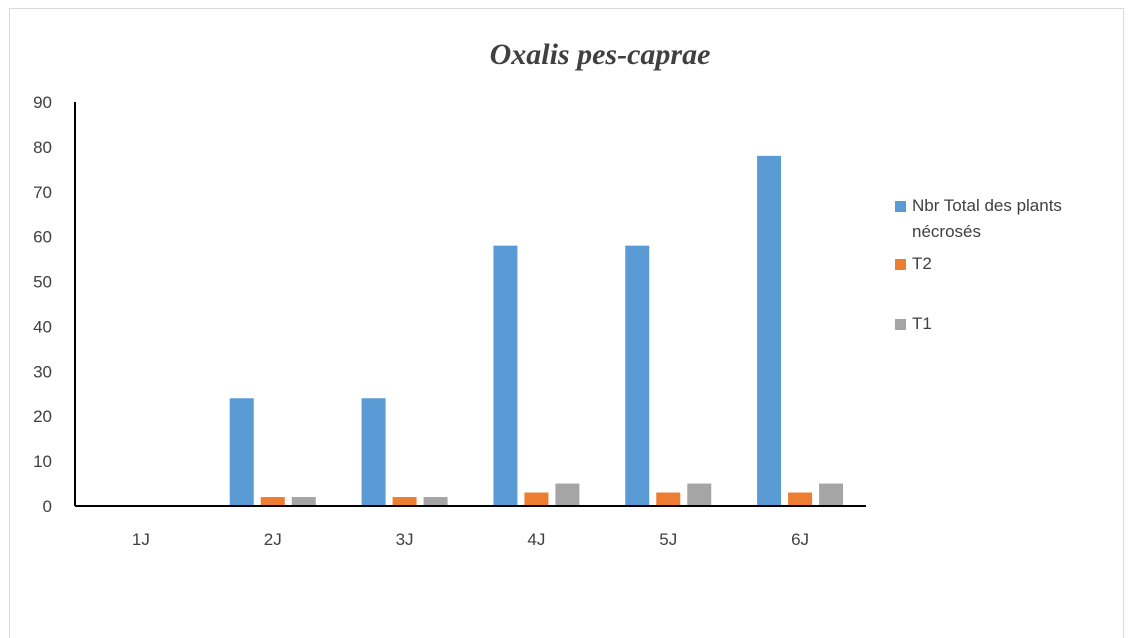  I want to click on y-tick-label: 50, so click(42, 282).